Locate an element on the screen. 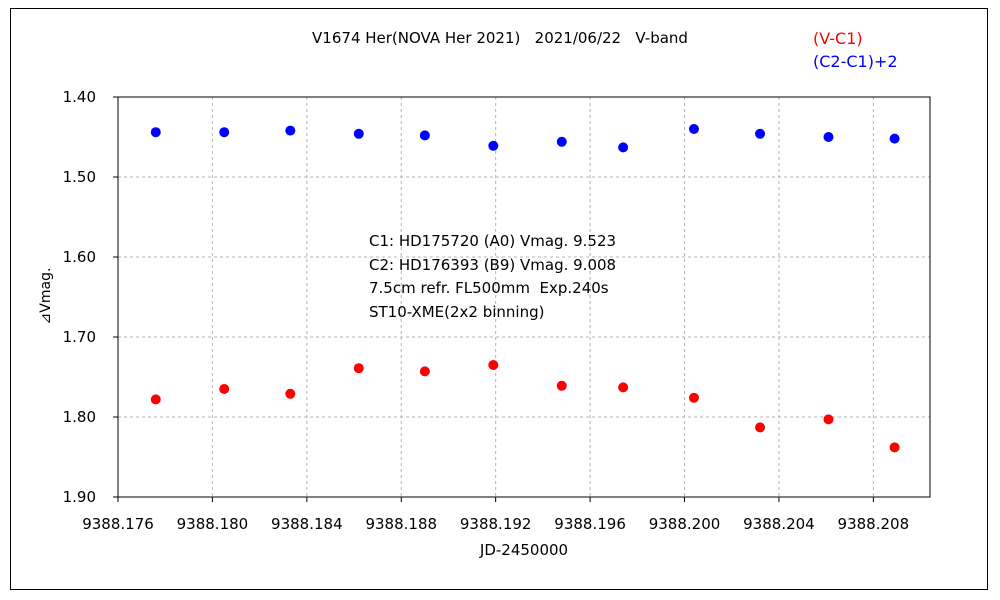 Image resolution: width=1000 pixels, height=600 pixels. annotation-camera: ST10-XME(2x2 binning) is located at coordinates (456, 312).